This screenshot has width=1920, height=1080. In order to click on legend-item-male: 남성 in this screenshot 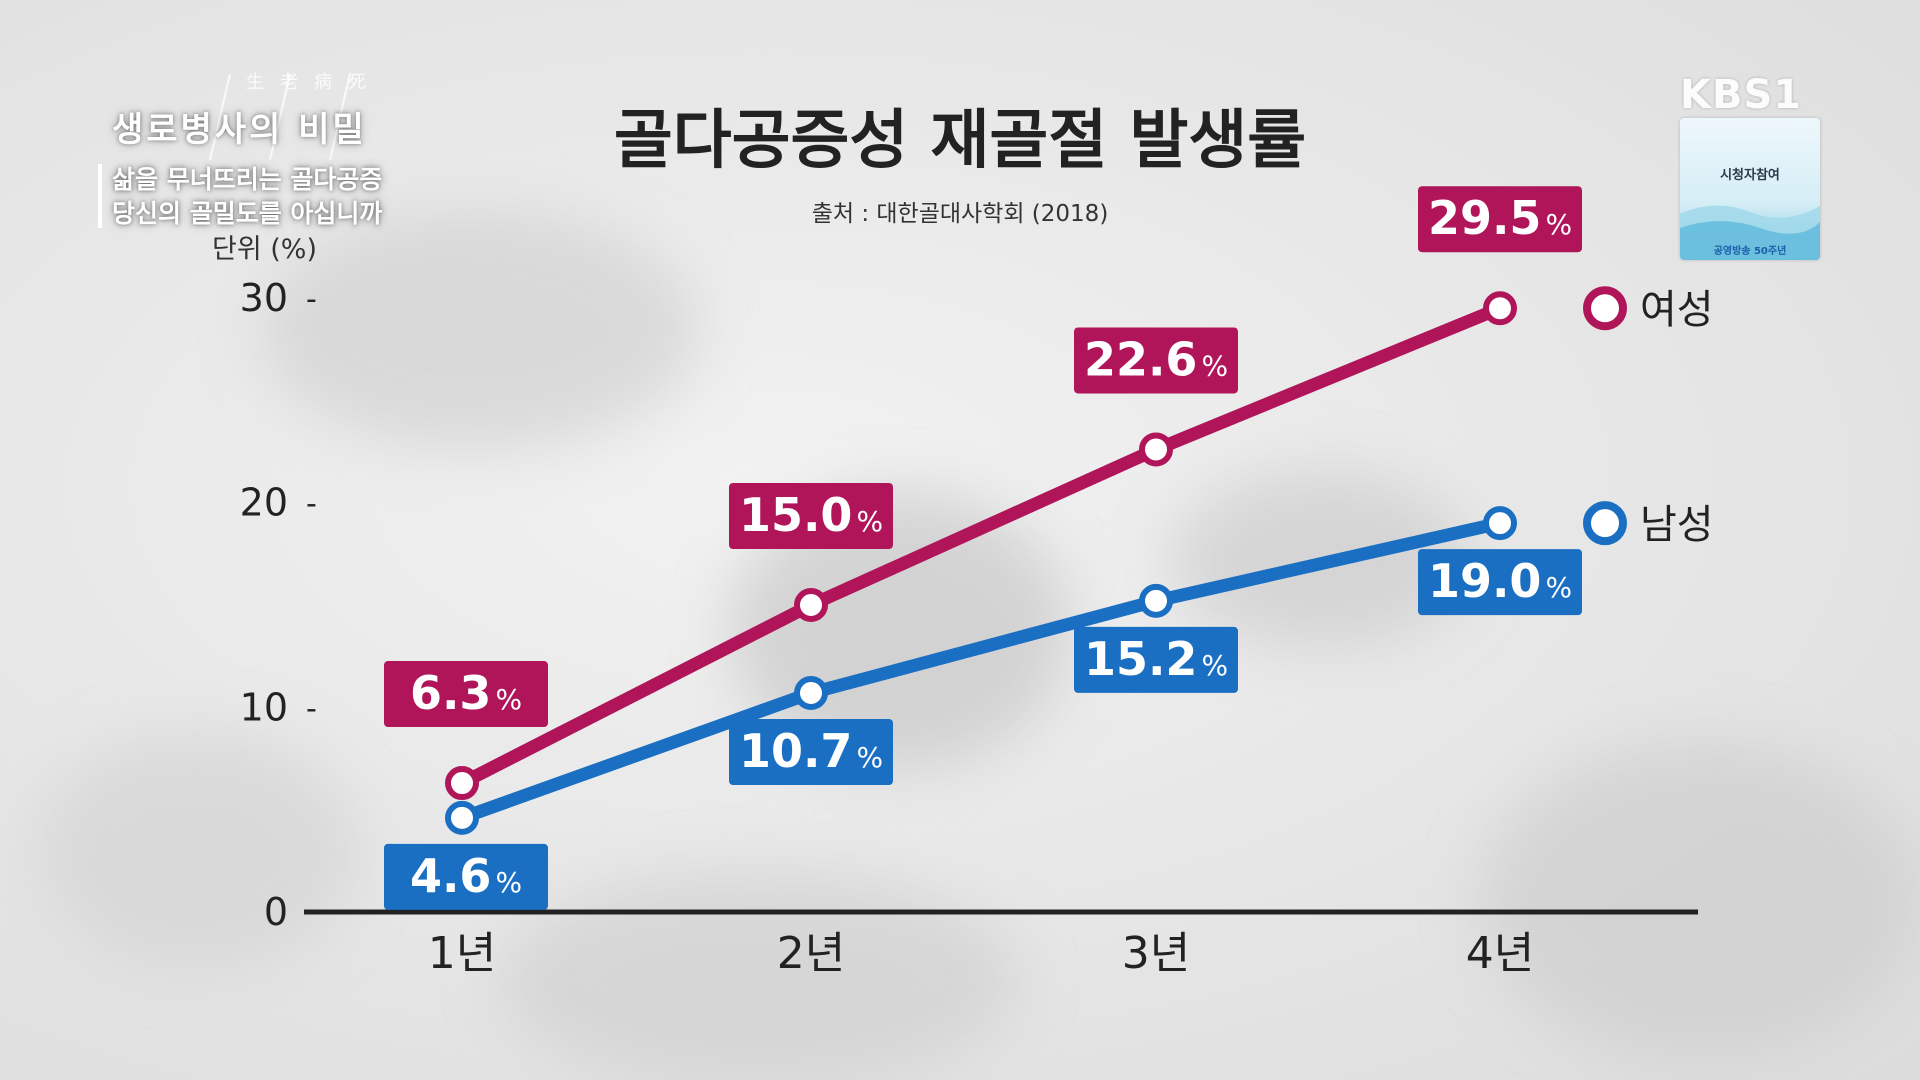, I will do `click(1650, 525)`.